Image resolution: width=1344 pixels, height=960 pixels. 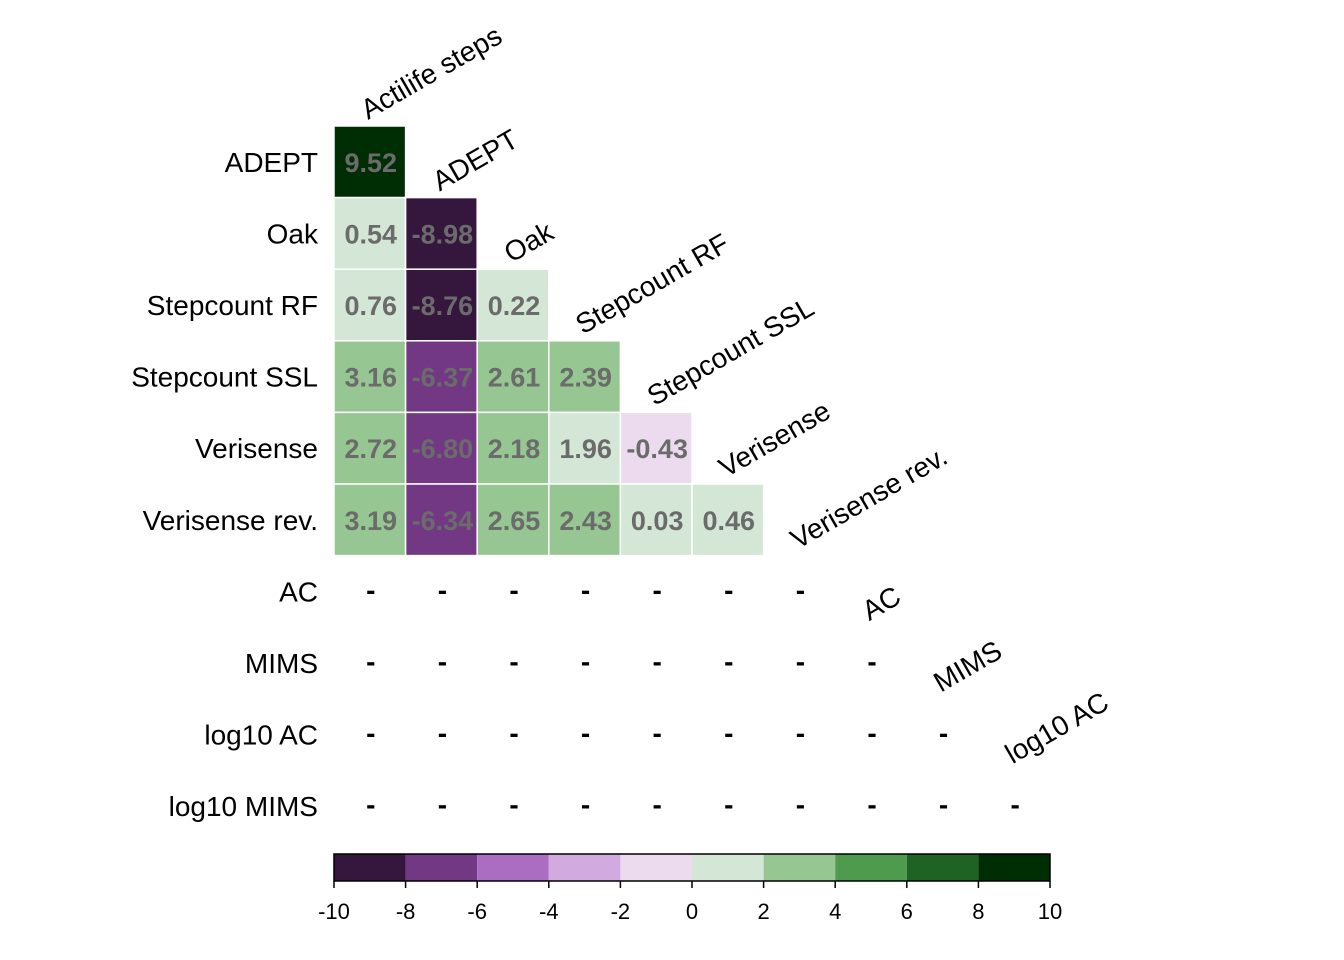 I want to click on column-label-adept: ADEPT, so click(x=475, y=160).